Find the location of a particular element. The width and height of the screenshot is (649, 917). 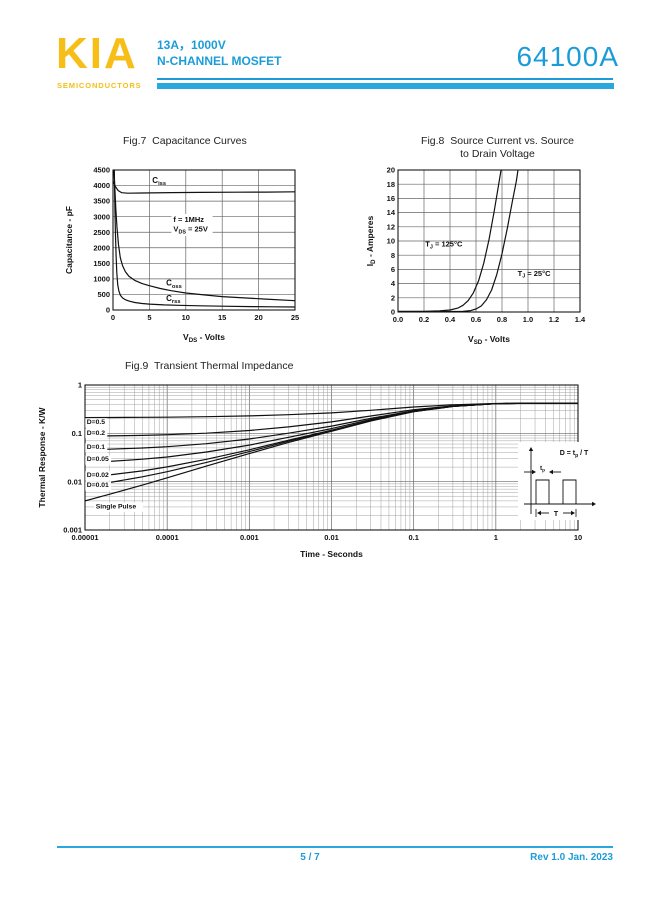

part-number: 64100A is located at coordinates (567, 56).